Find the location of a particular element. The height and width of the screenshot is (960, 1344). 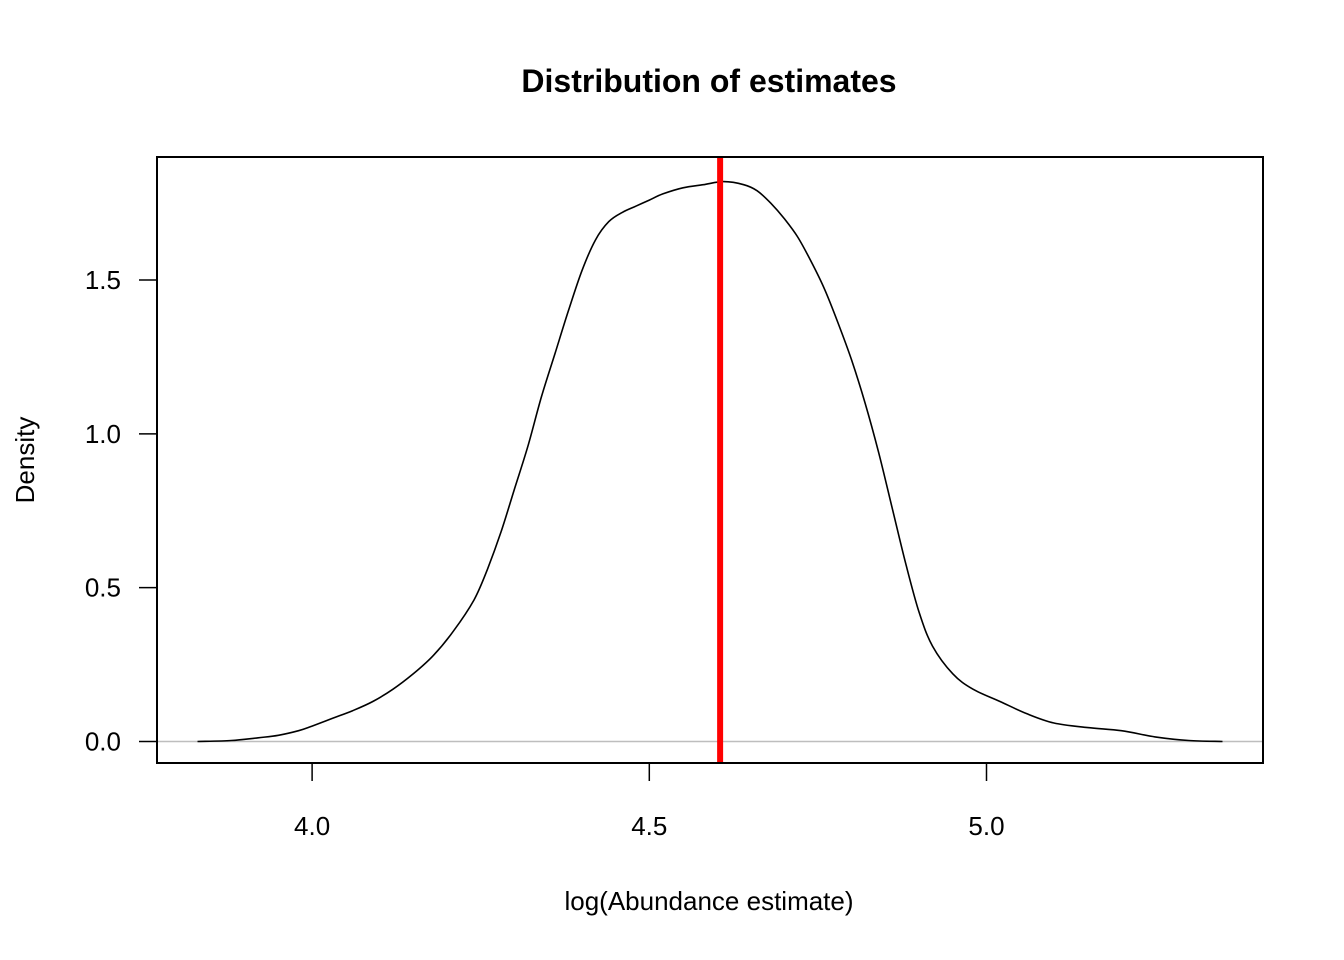

y-axis-label: Density is located at coordinates (25, 460).